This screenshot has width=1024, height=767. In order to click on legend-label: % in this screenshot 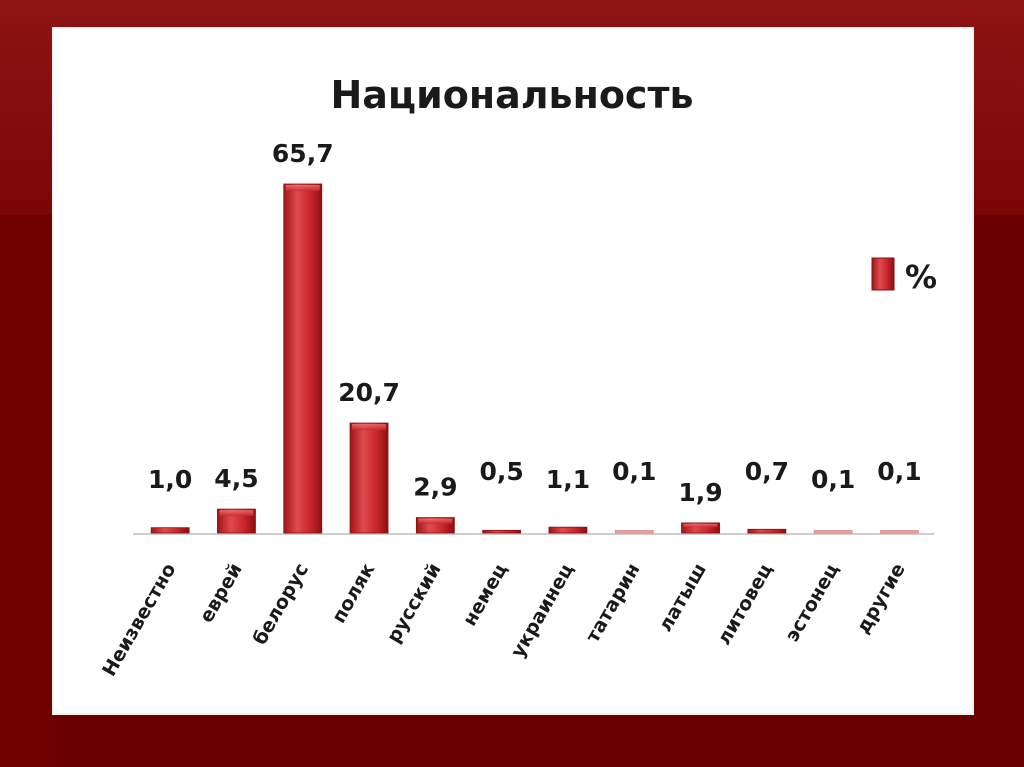, I will do `click(921, 277)`.